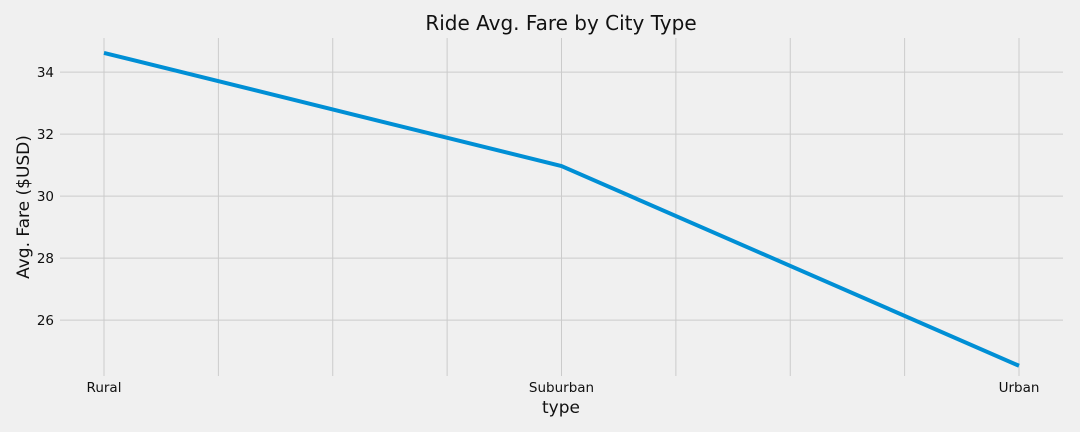 This screenshot has width=1080, height=432. Describe the element at coordinates (45, 321) in the screenshot. I see `y-tick-label: 26` at that location.